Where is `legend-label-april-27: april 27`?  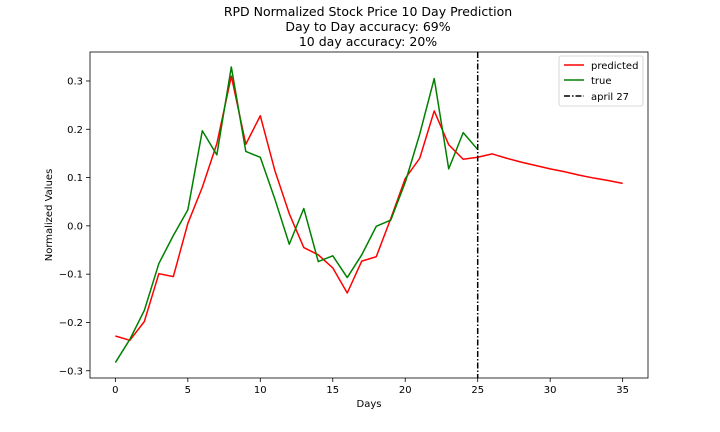
legend-label-april-27: april 27 is located at coordinates (610, 97).